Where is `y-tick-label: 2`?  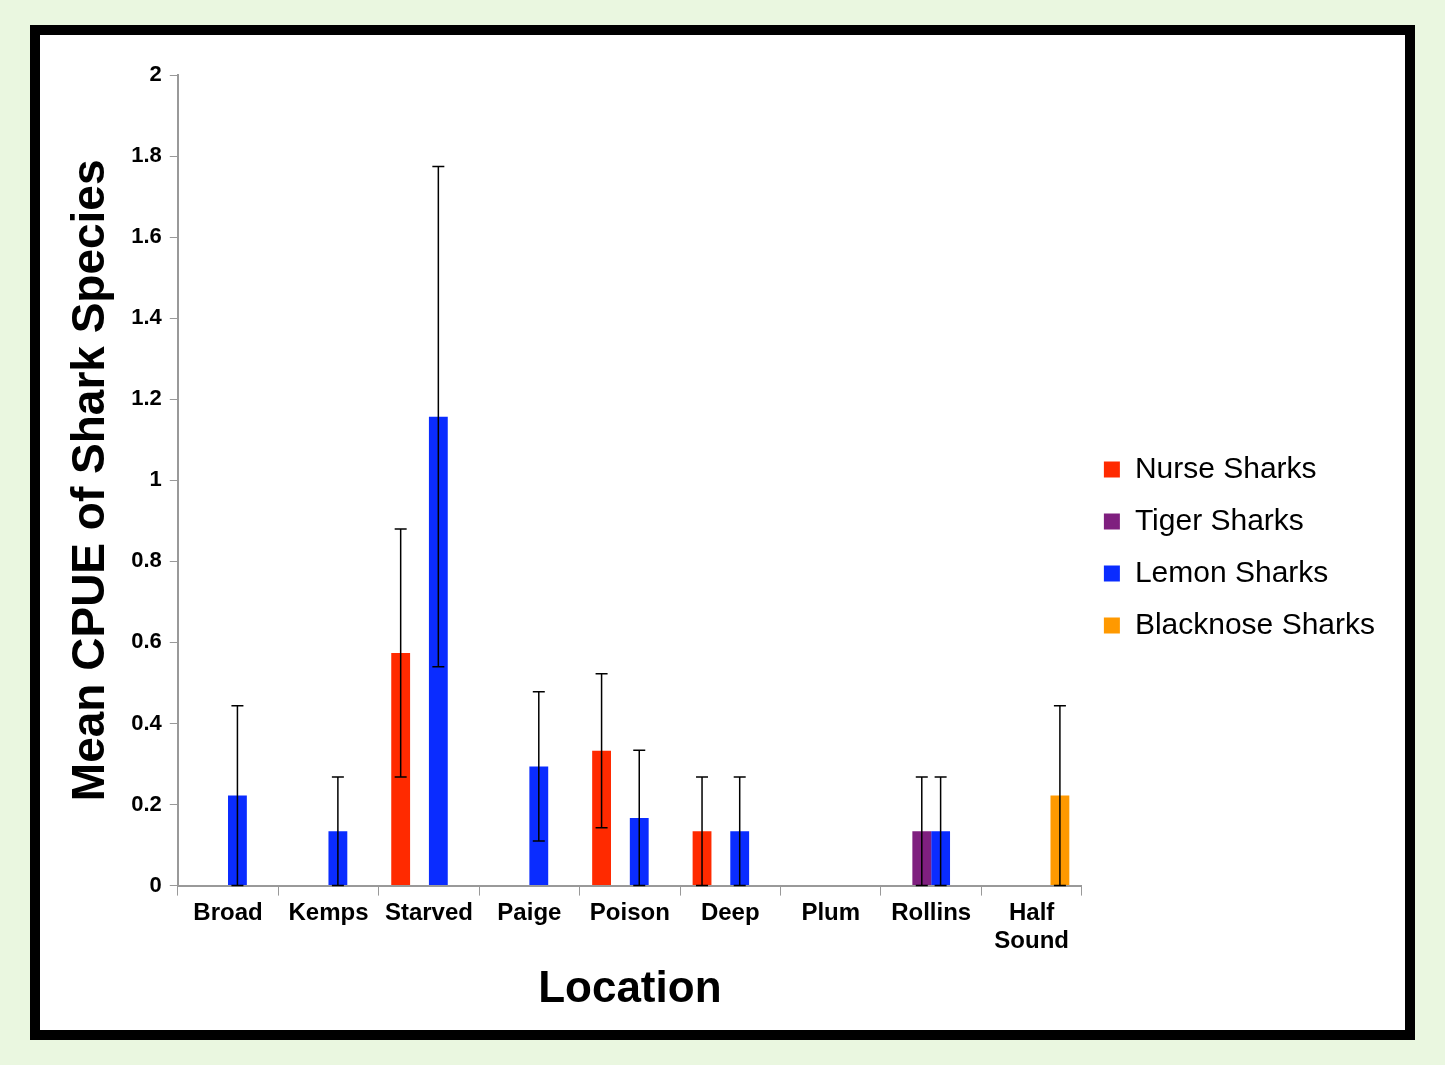 y-tick-label: 2 is located at coordinates (155, 74).